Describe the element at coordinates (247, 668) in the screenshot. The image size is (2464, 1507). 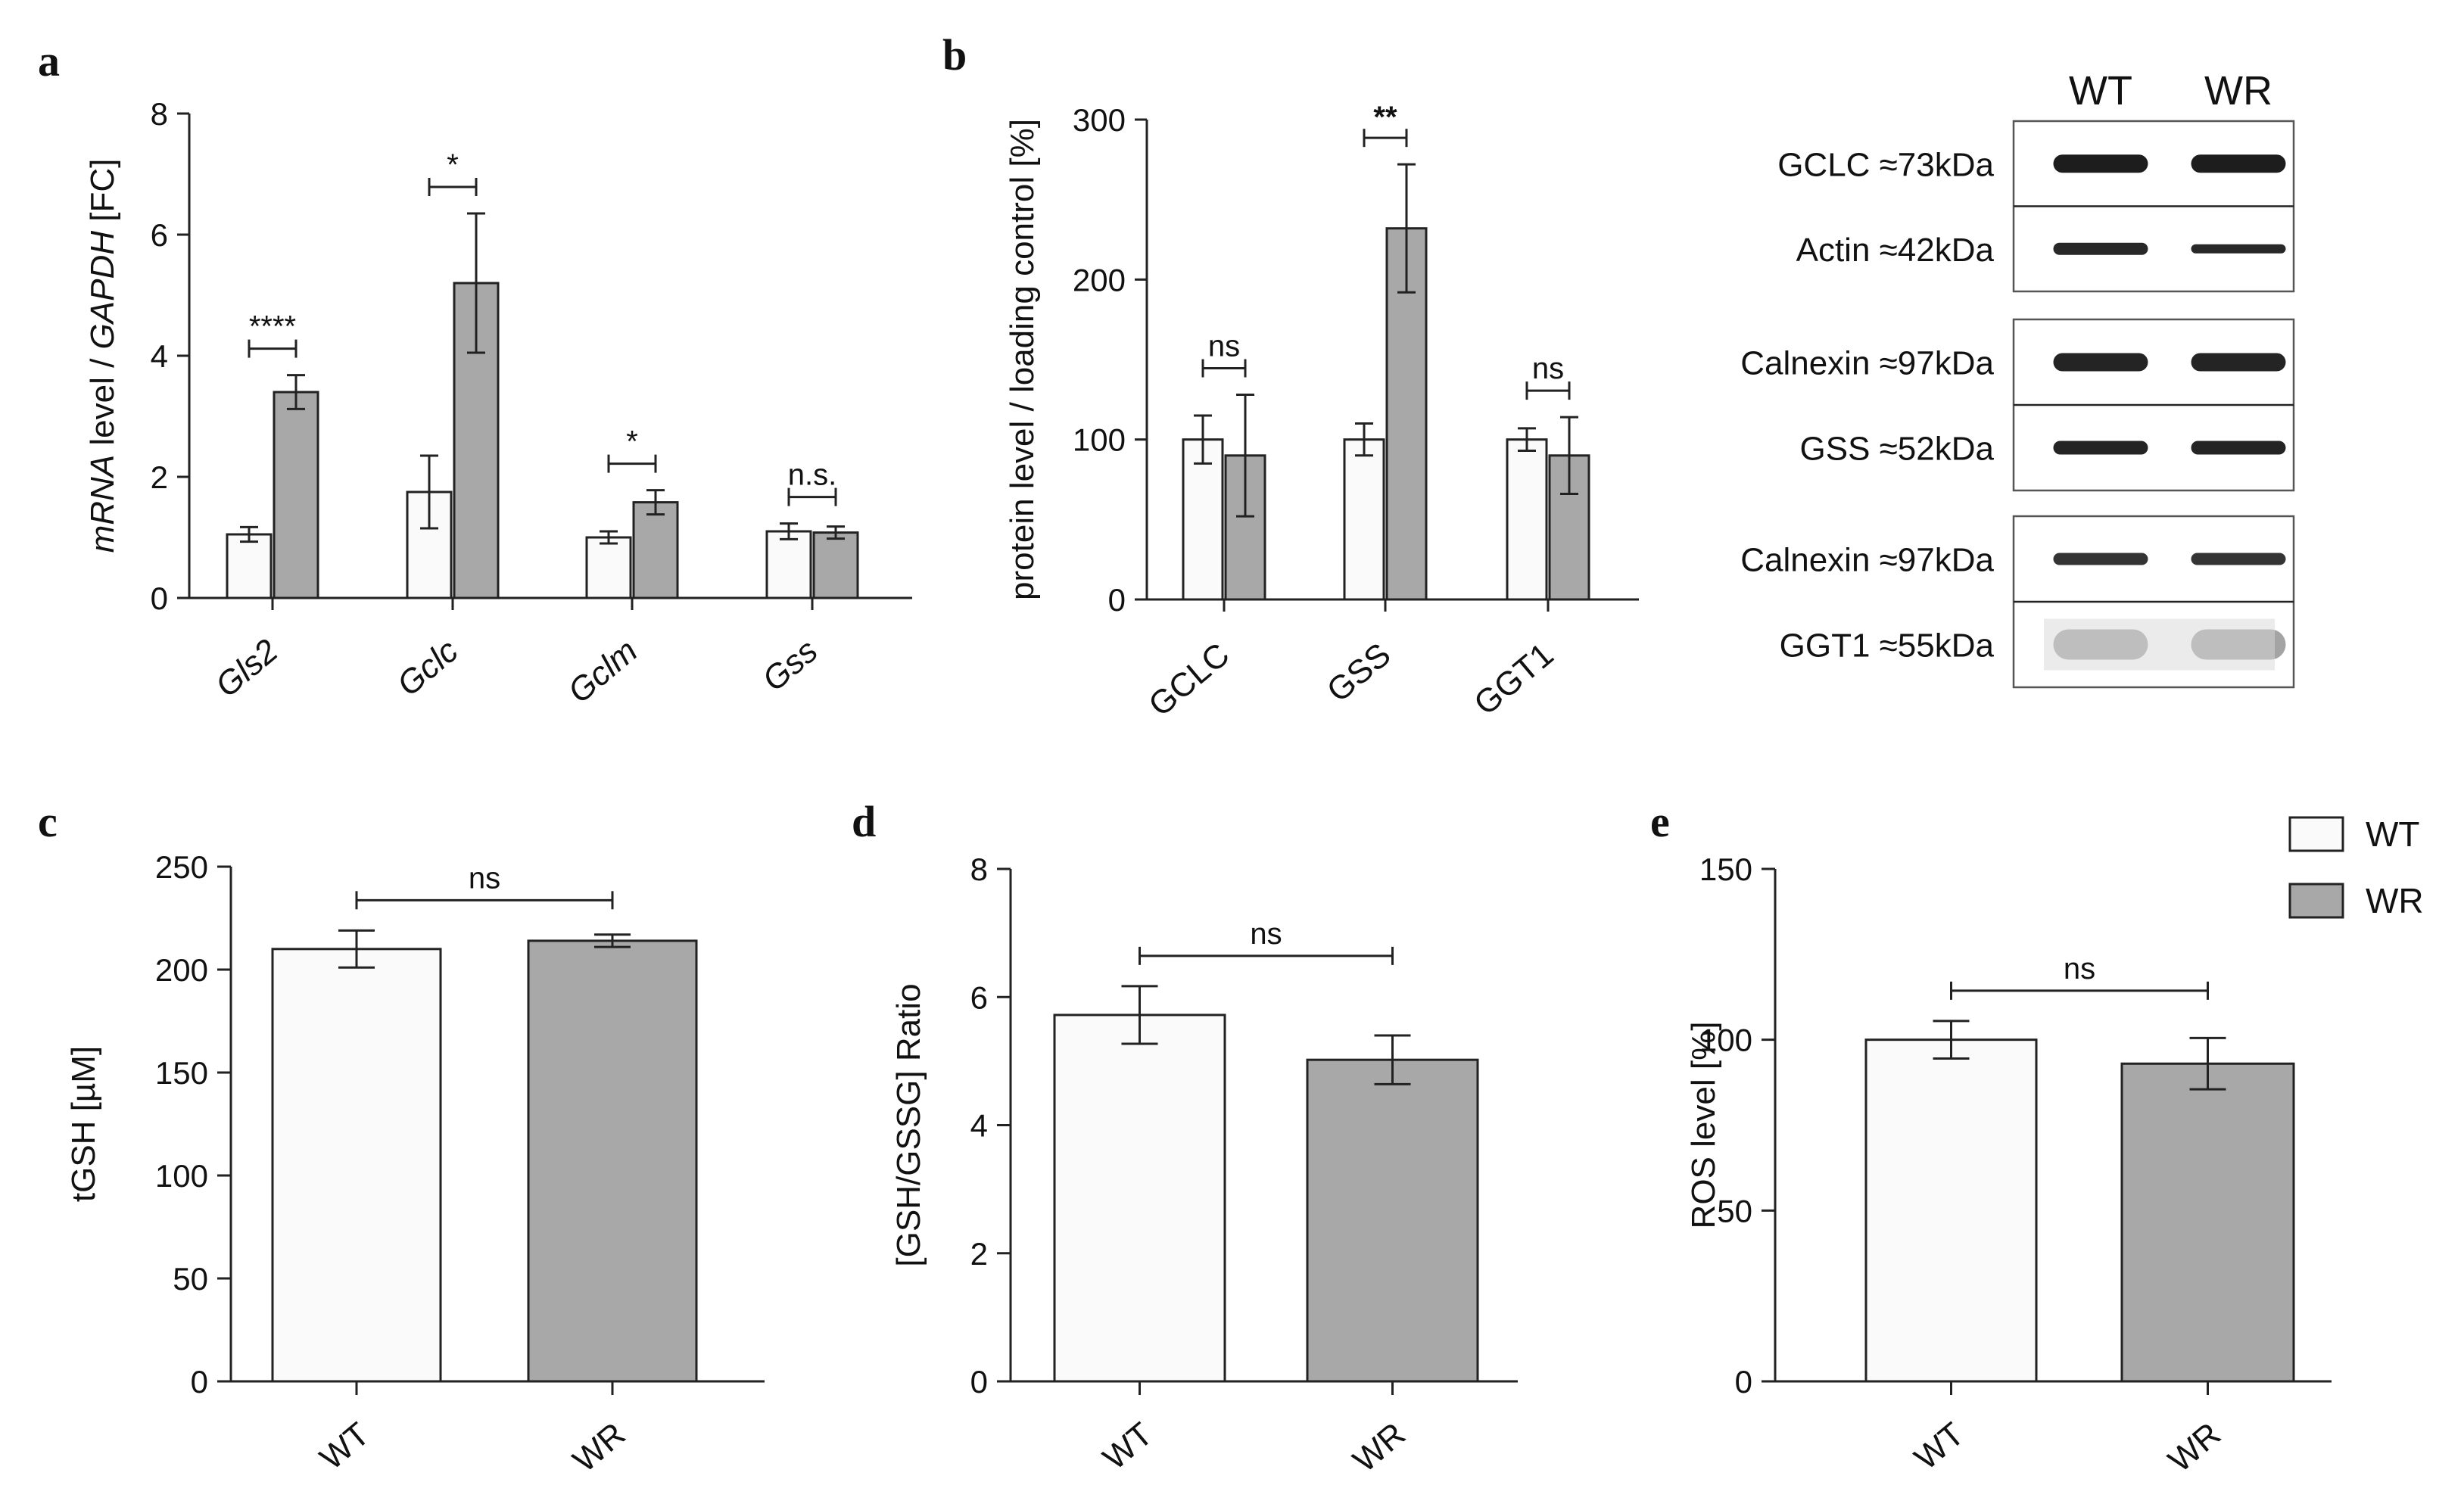
I see `x-category-label: Gls2` at that location.